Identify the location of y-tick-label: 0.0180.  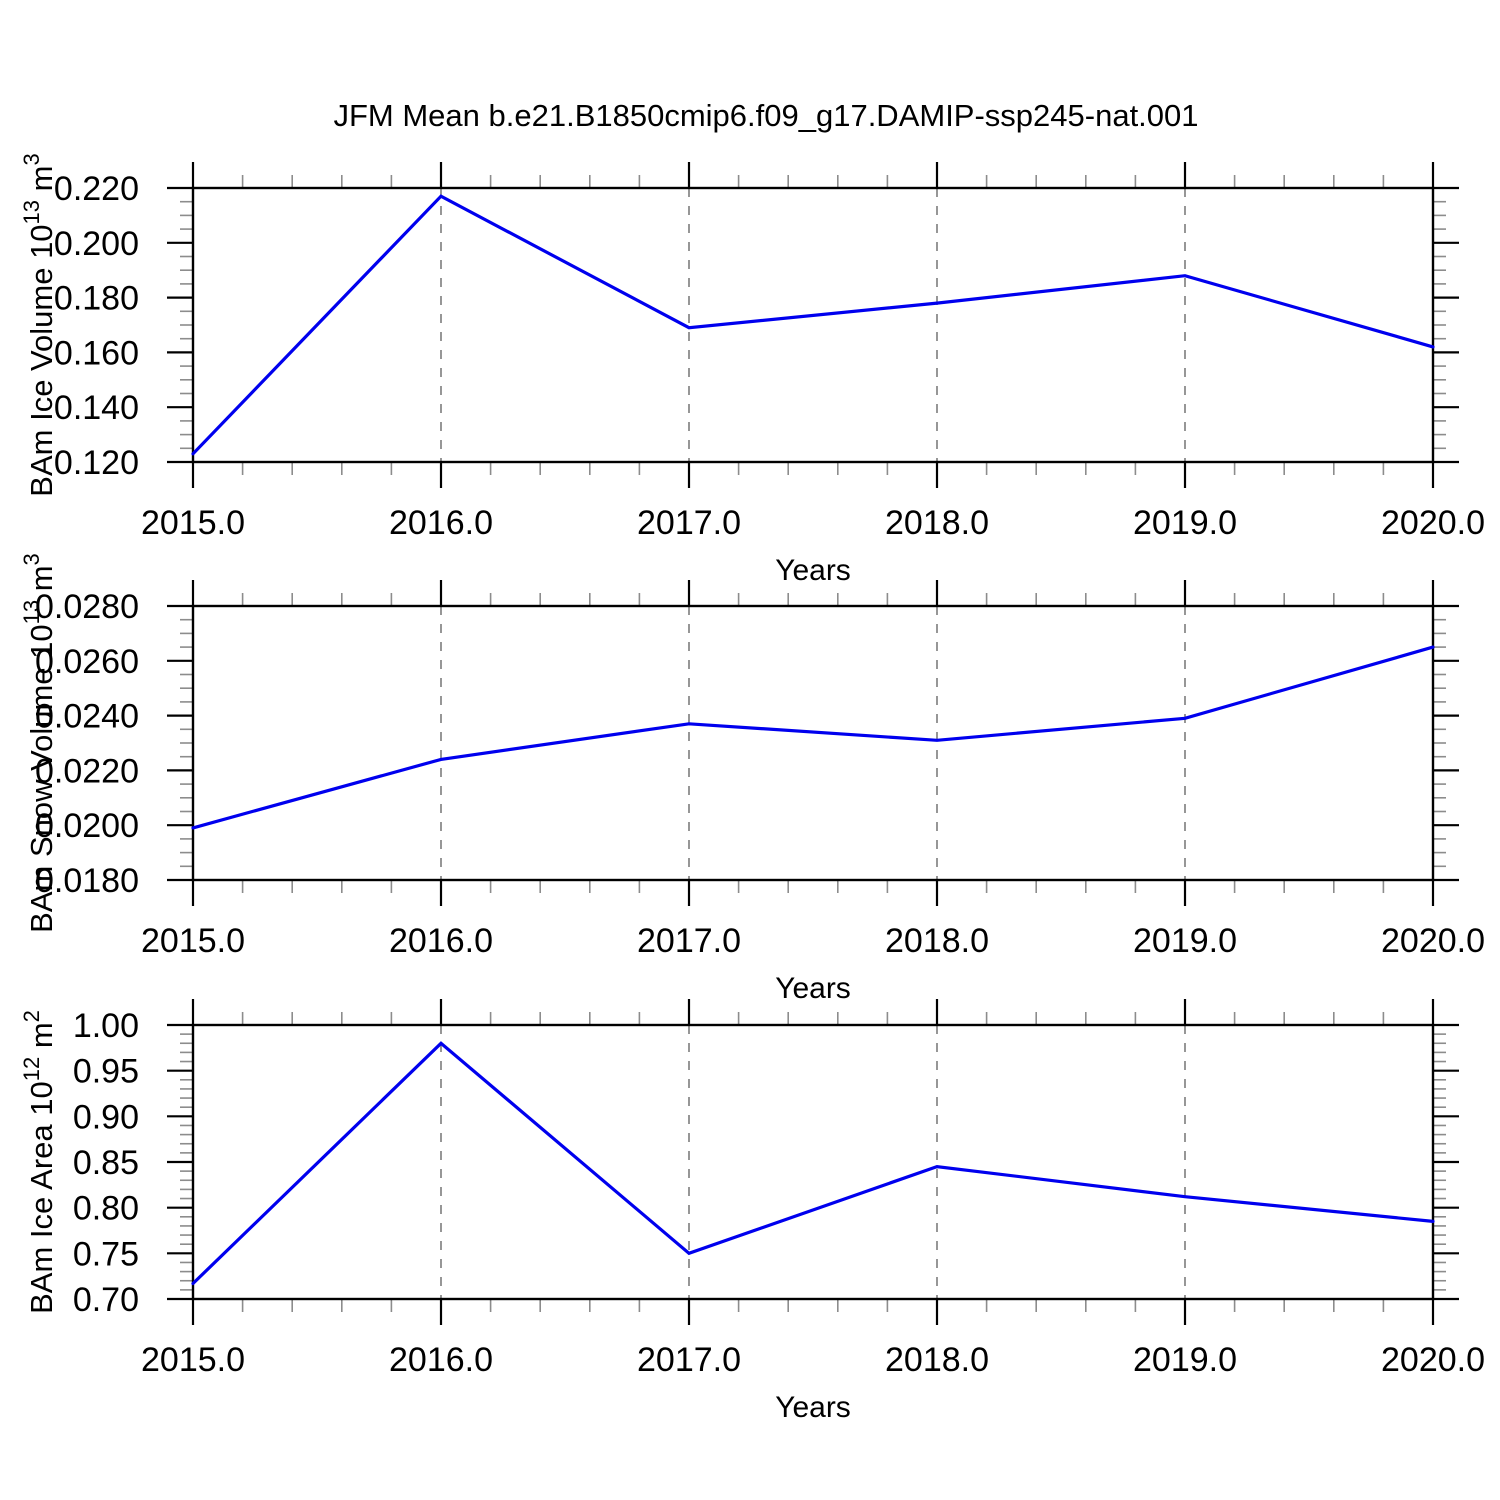
(87, 881).